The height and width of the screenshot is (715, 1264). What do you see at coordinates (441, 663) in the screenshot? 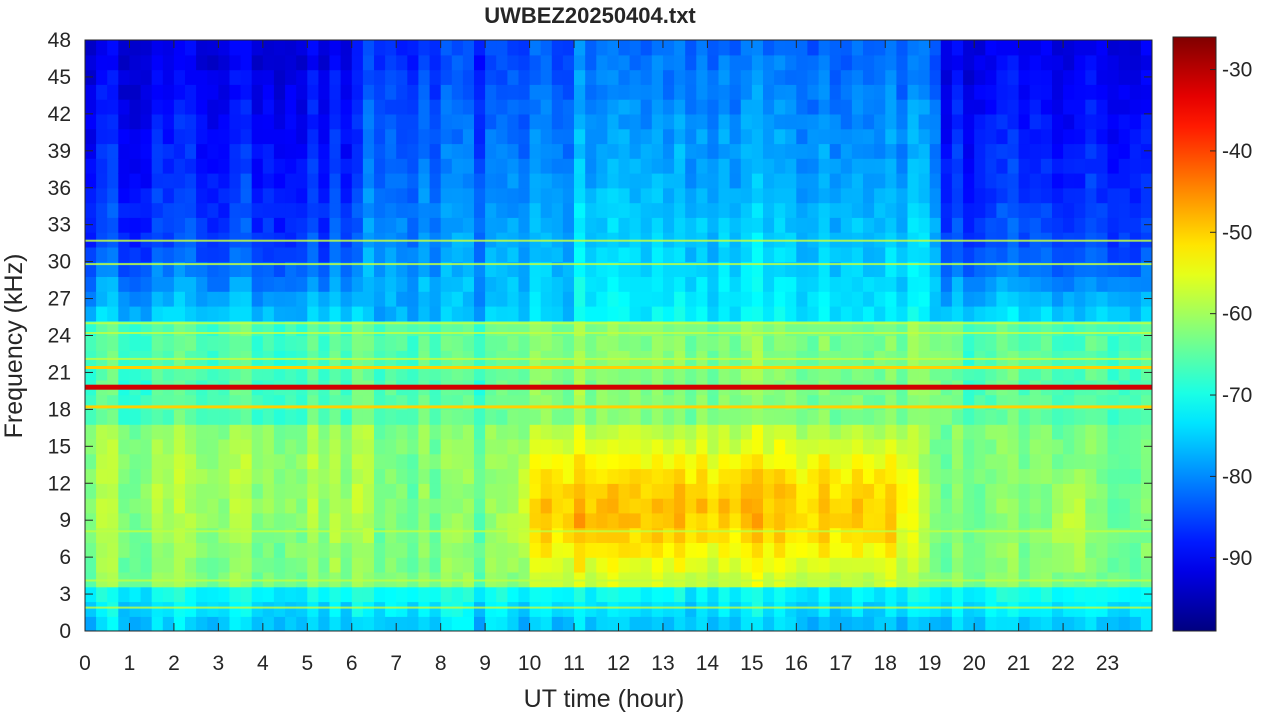
I see `x-tick-label: 8` at bounding box center [441, 663].